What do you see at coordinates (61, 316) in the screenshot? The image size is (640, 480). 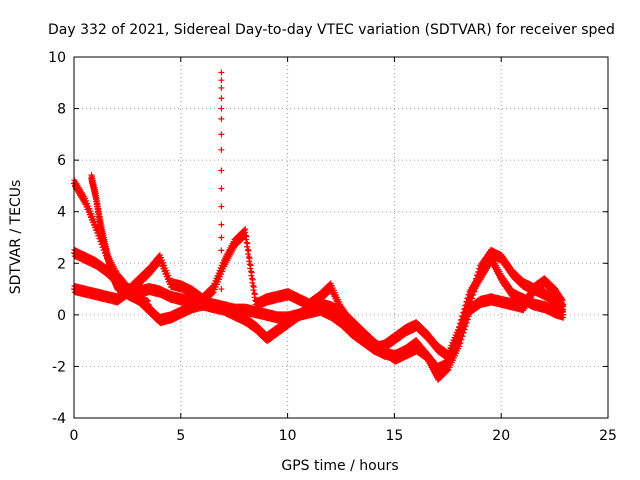 I see `y-tick-label: 0` at bounding box center [61, 316].